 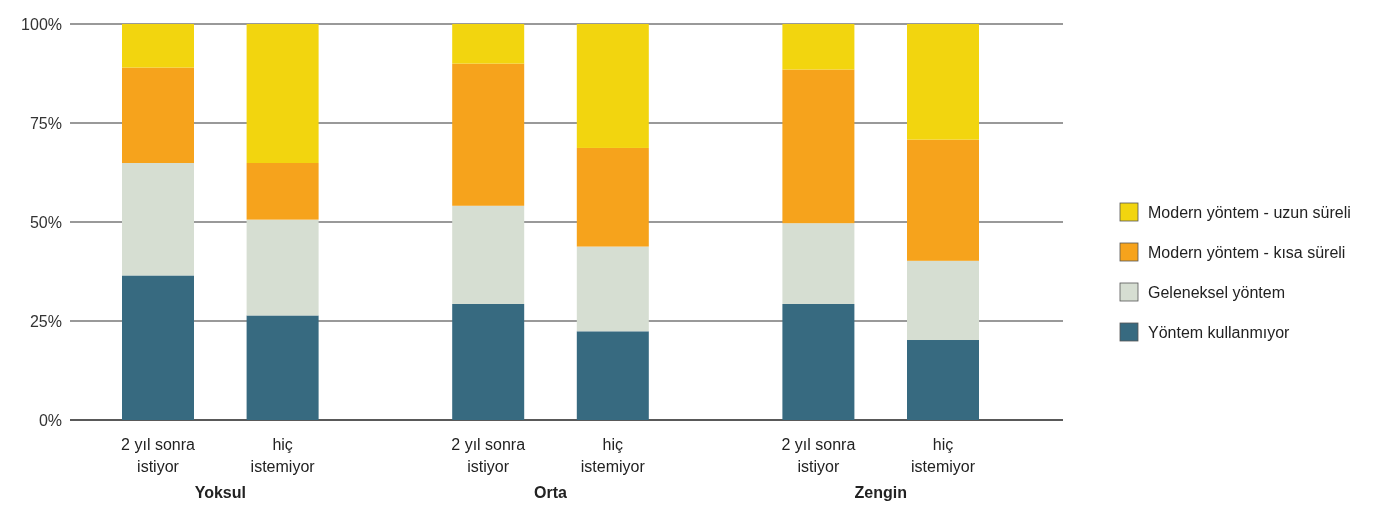 I want to click on text: Orta, so click(x=551, y=492).